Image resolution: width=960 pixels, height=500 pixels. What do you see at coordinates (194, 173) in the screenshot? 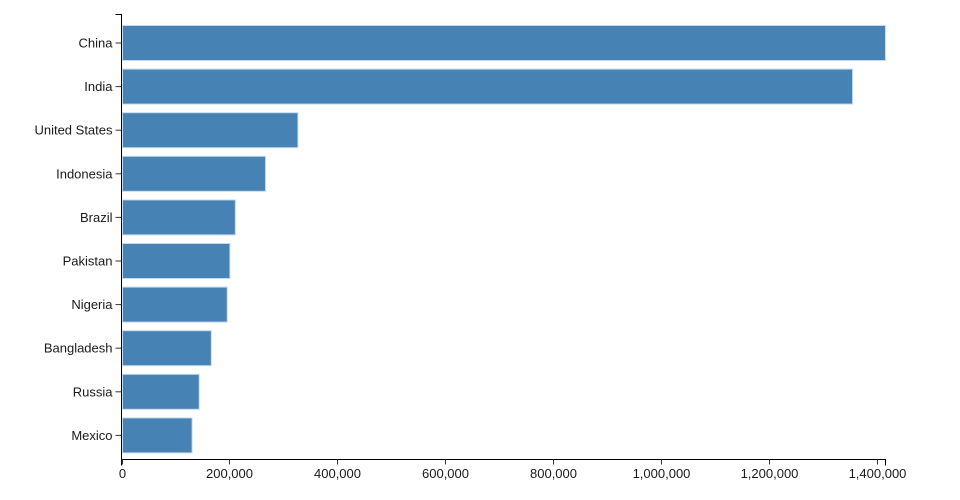
I see `bar-indonesia` at bounding box center [194, 173].